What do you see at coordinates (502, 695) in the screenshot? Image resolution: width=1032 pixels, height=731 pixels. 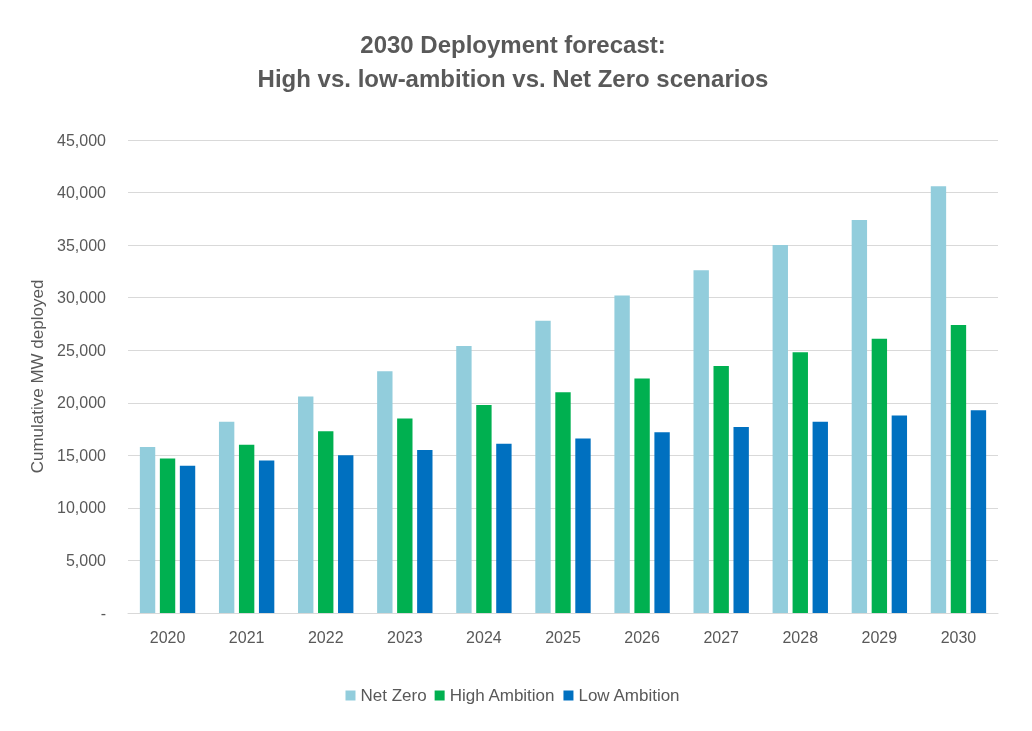 I see `legend-label: High Ambition` at bounding box center [502, 695].